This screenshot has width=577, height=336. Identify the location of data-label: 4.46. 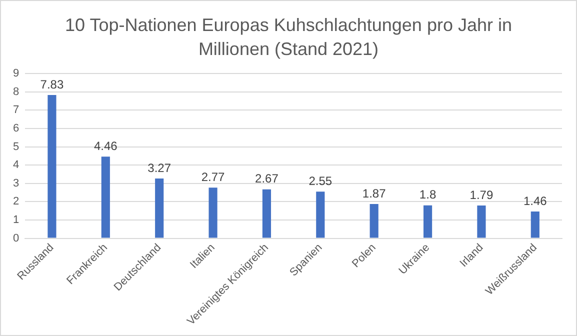
(106, 145).